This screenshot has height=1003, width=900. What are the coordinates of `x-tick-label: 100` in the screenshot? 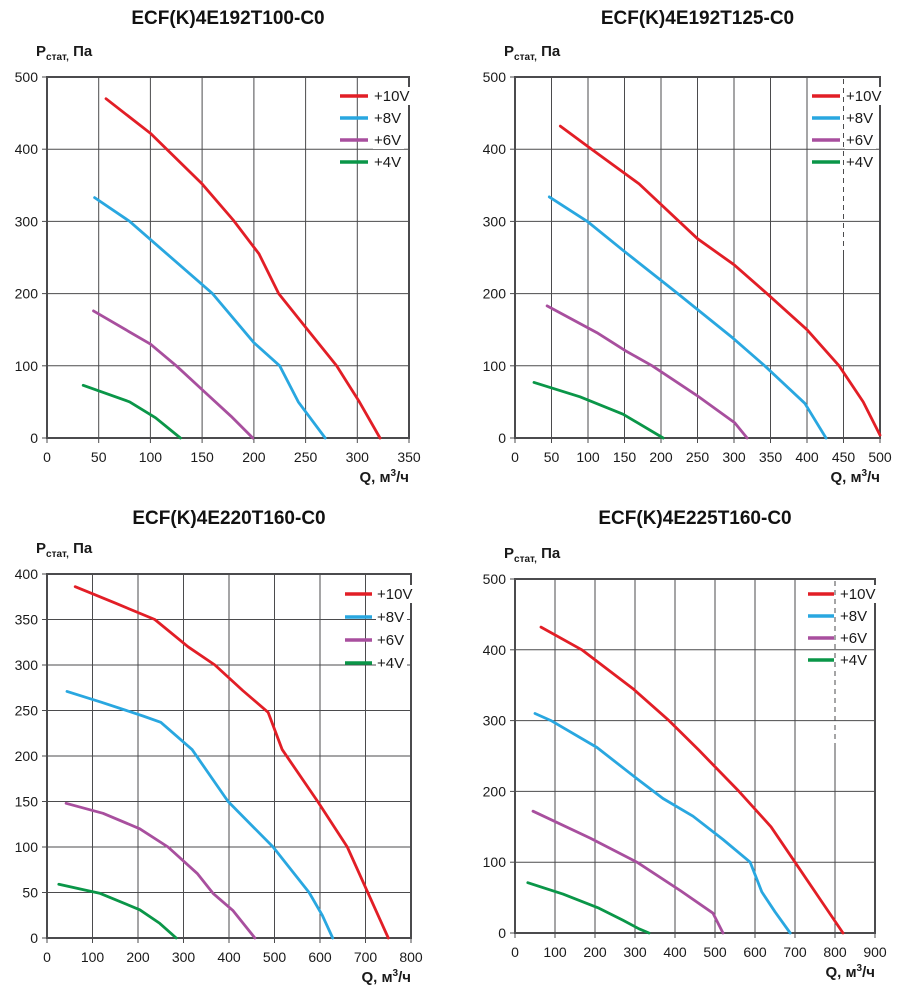 It's located at (151, 457).